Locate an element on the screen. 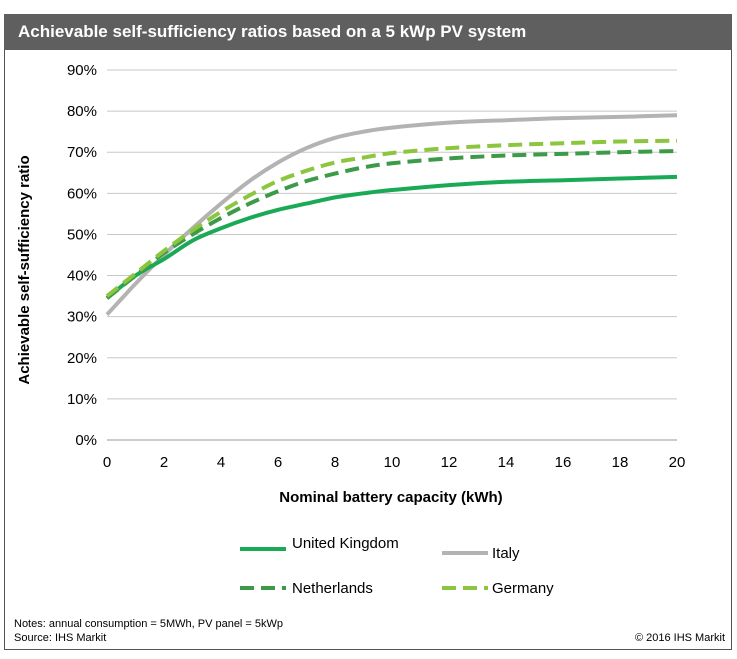  x-tick-label: 6 is located at coordinates (278, 462).